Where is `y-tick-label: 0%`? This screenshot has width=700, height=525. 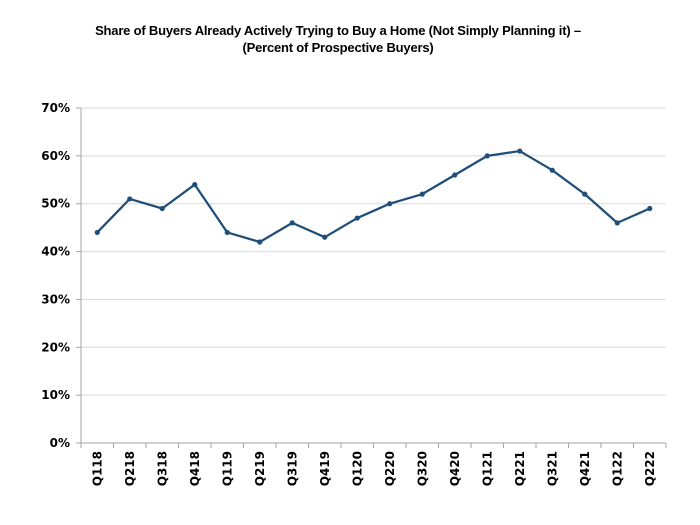
y-tick-label: 0% is located at coordinates (60, 443).